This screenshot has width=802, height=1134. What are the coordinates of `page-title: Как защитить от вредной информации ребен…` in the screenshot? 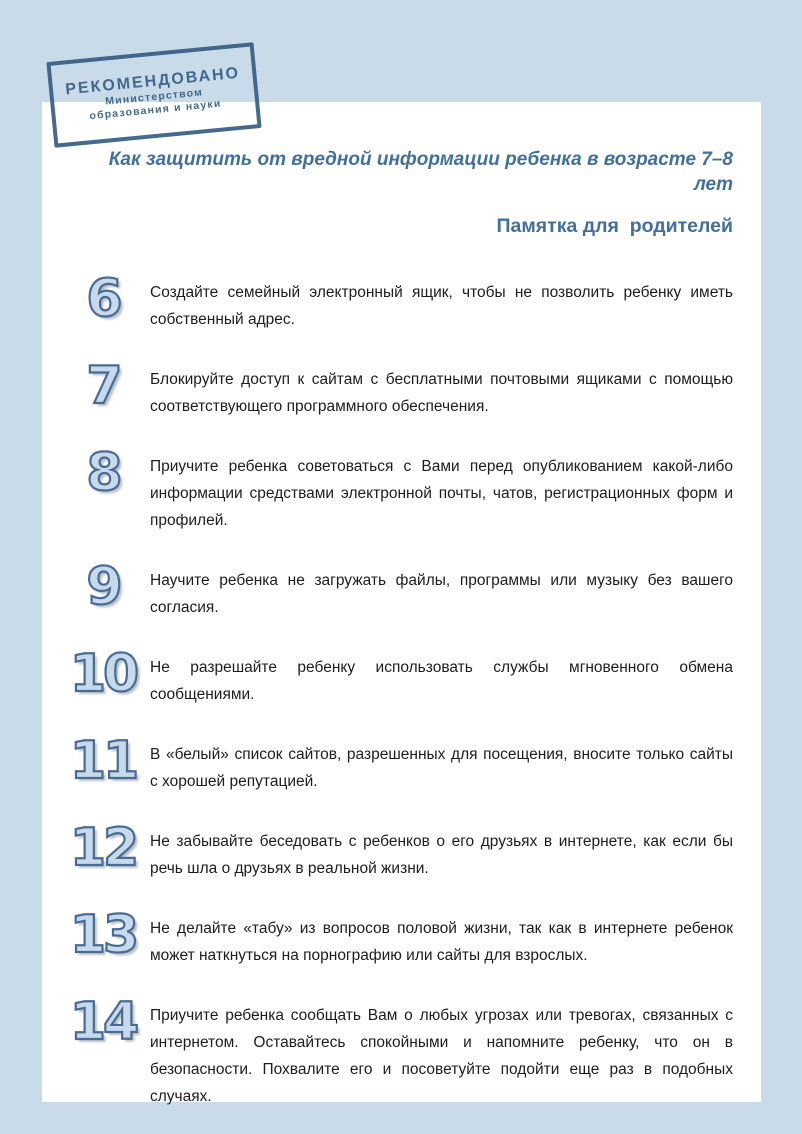 It's located at (420, 172).